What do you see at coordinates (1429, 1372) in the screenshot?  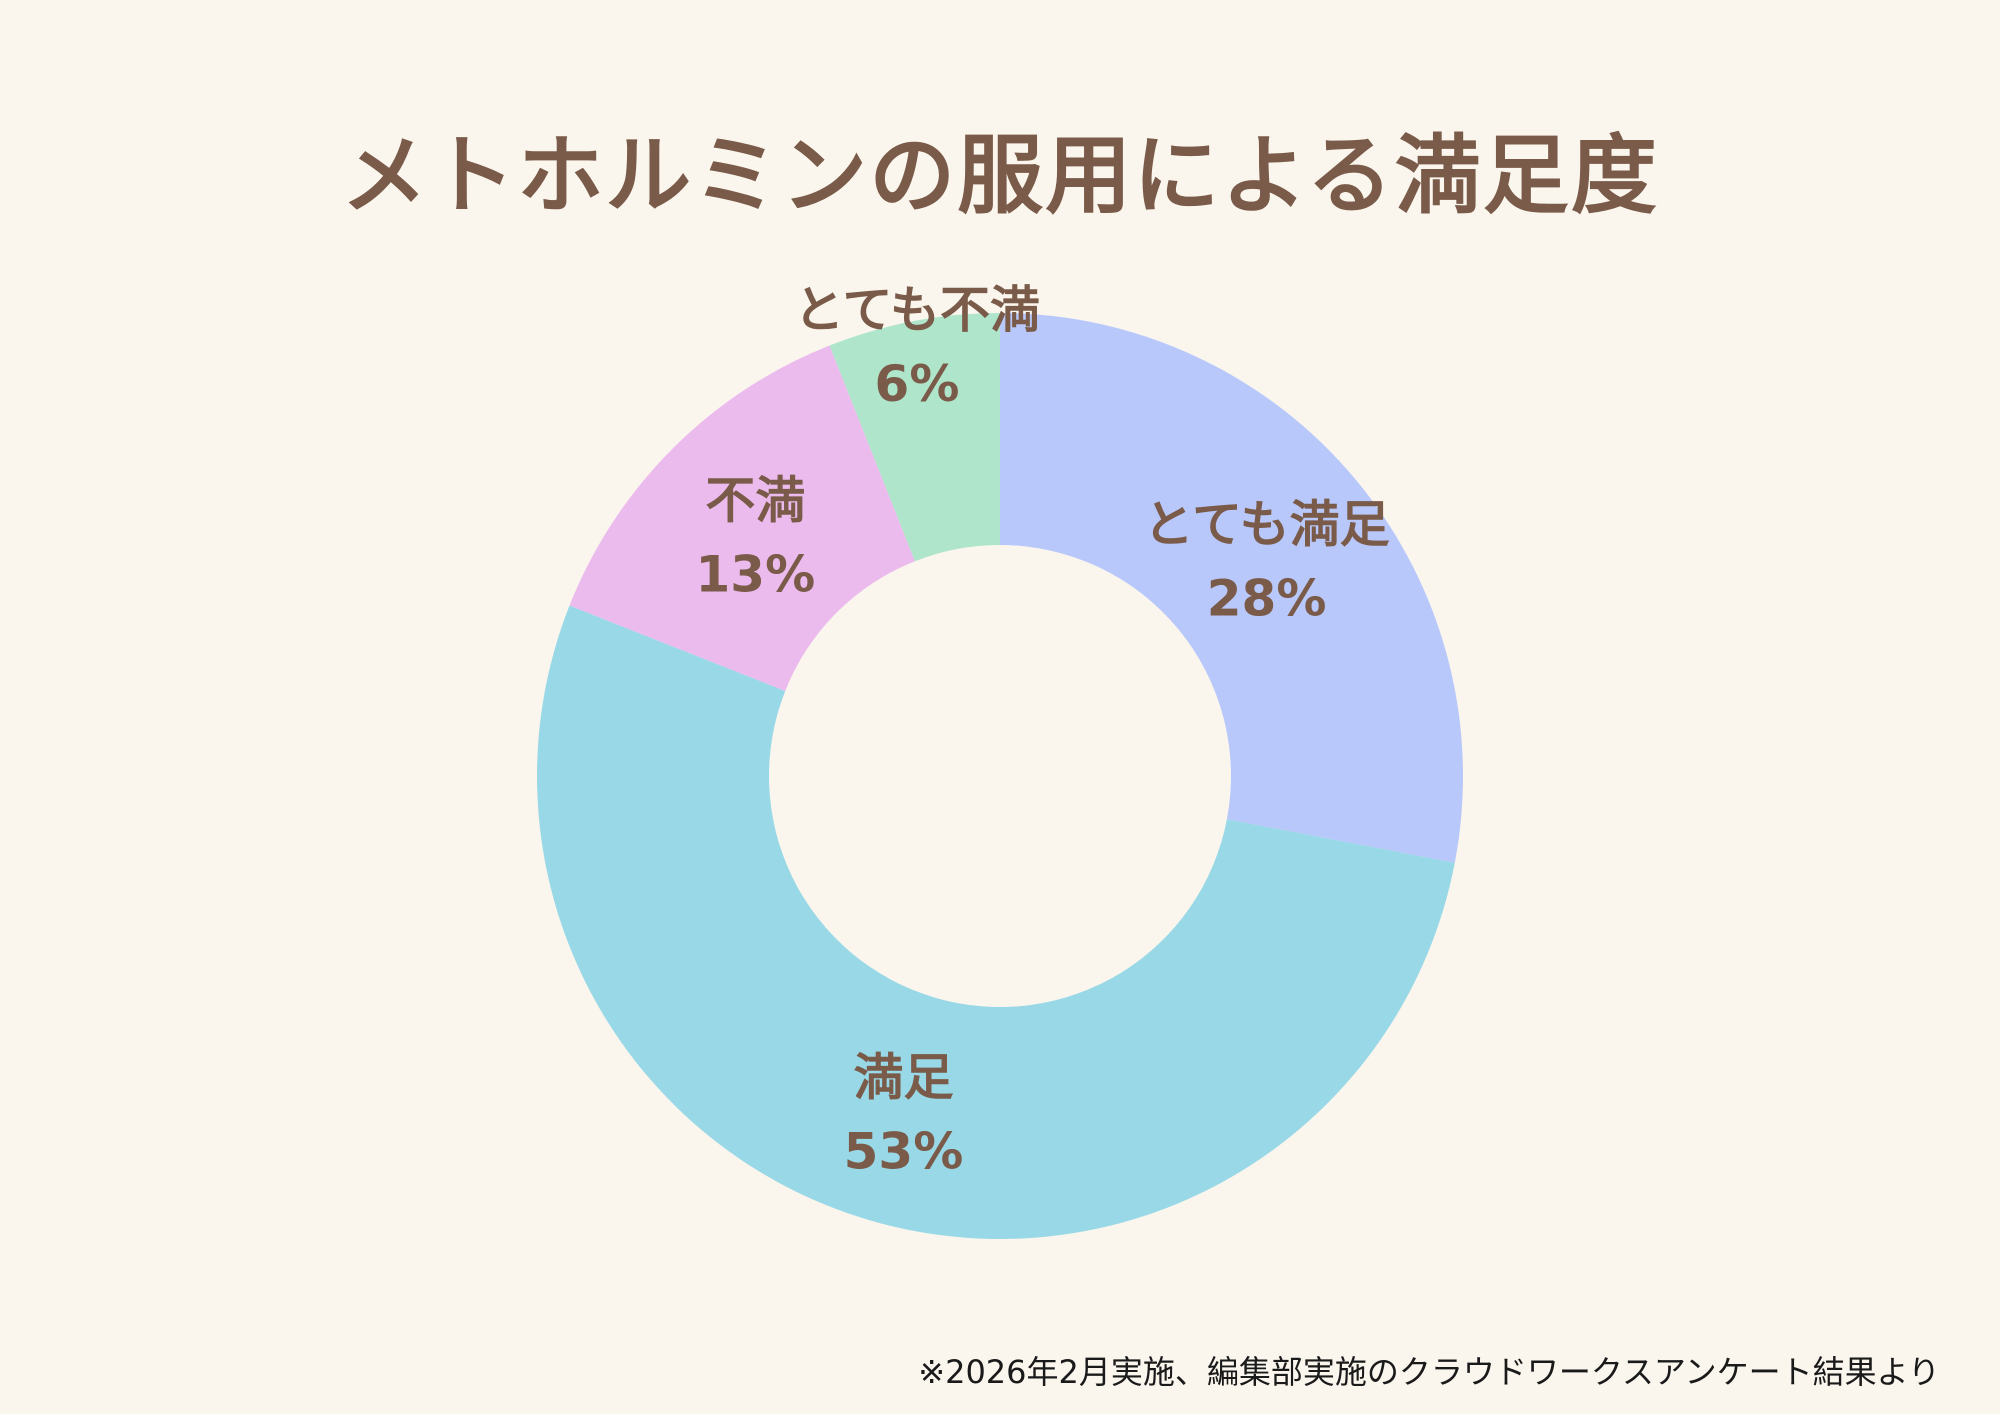 I see `source-footnote: ※2026年2月実施、編集部実施のクラウドワークスアンケート結果より` at bounding box center [1429, 1372].